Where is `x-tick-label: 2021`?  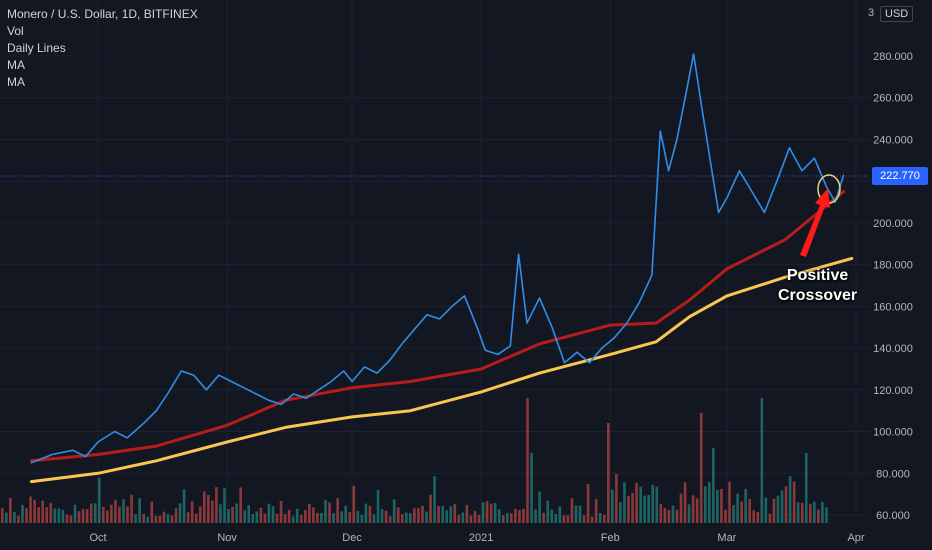 x-tick-label: 2021 is located at coordinates (481, 538).